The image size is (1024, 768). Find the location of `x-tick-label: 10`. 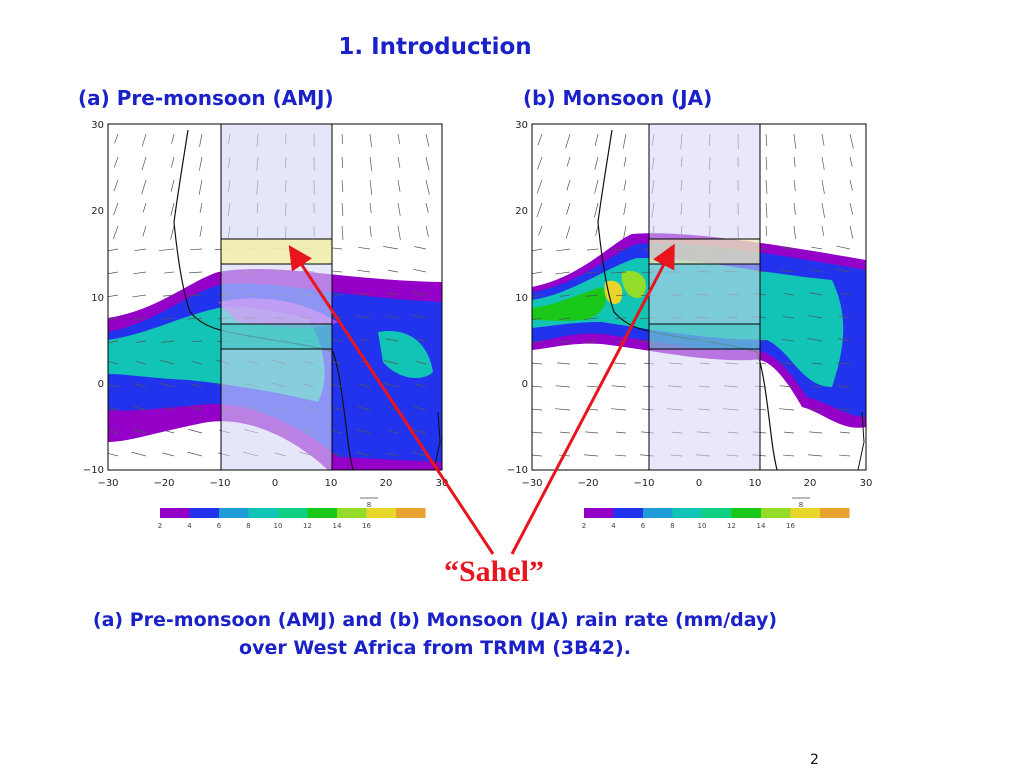

x-tick-label: 10 is located at coordinates (755, 483).